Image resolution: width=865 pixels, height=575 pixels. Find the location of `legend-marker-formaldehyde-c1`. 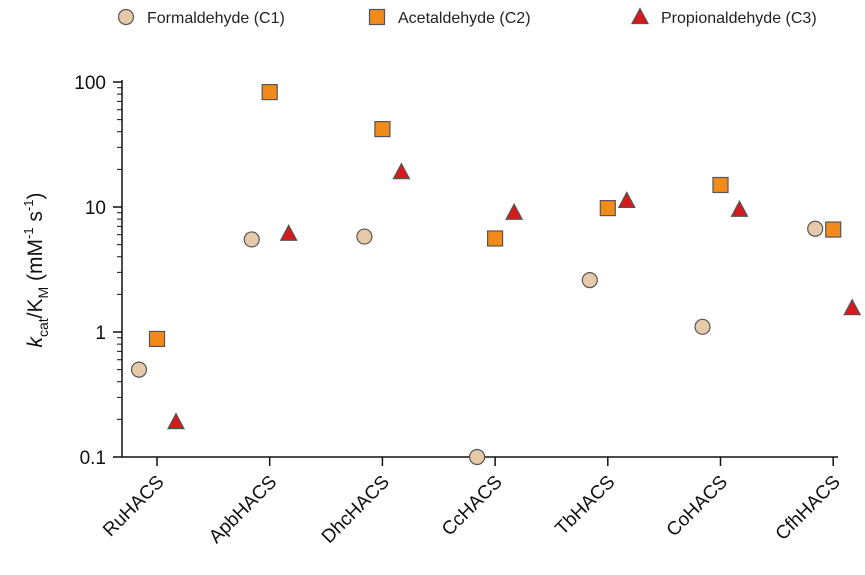

legend-marker-formaldehyde-c1 is located at coordinates (126, 17).